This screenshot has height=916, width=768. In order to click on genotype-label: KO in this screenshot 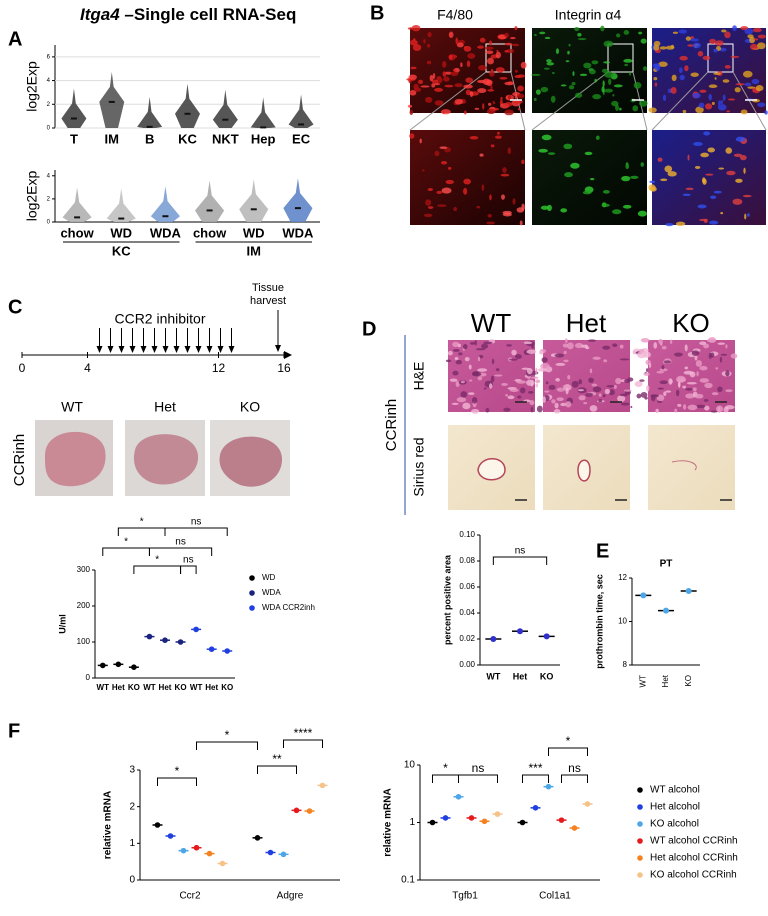, I will do `click(250, 407)`.